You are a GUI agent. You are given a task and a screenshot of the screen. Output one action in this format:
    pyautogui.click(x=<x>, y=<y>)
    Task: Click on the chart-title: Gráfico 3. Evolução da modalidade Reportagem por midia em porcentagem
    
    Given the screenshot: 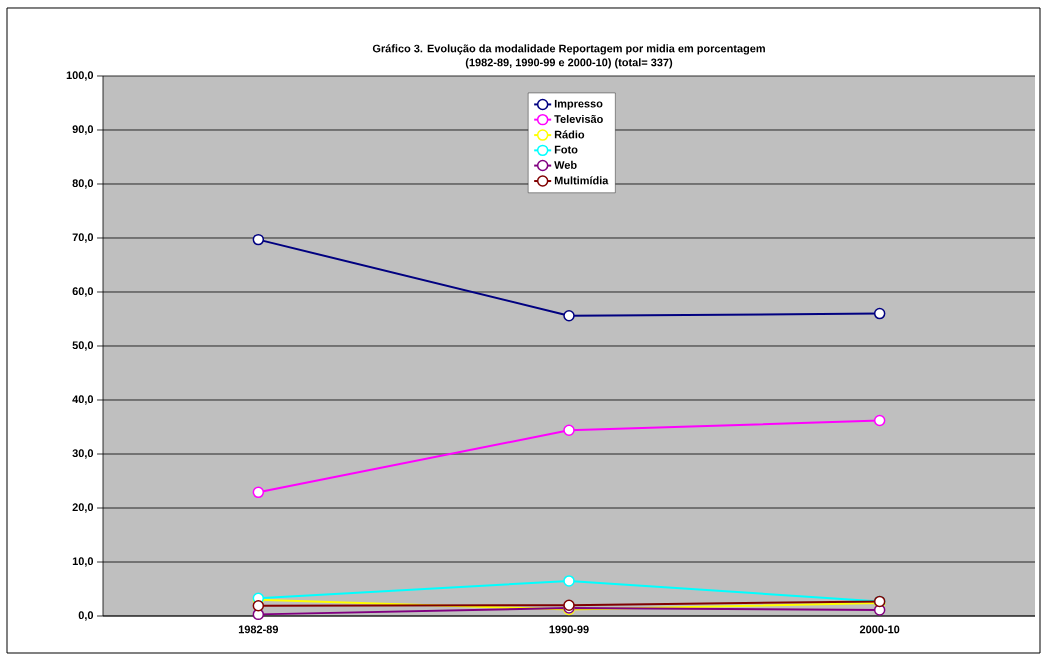 What is the action you would take?
    pyautogui.click(x=568, y=49)
    